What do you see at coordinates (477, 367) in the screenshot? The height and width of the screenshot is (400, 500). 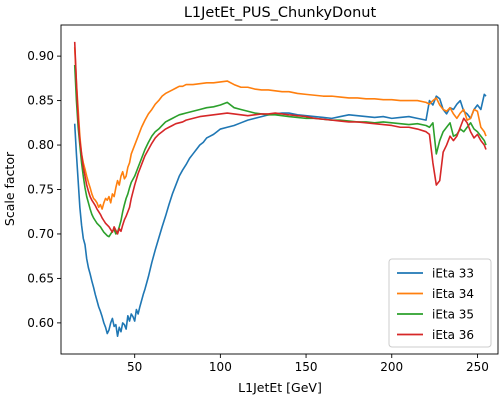 I see `x-tick-label: 250` at bounding box center [477, 367].